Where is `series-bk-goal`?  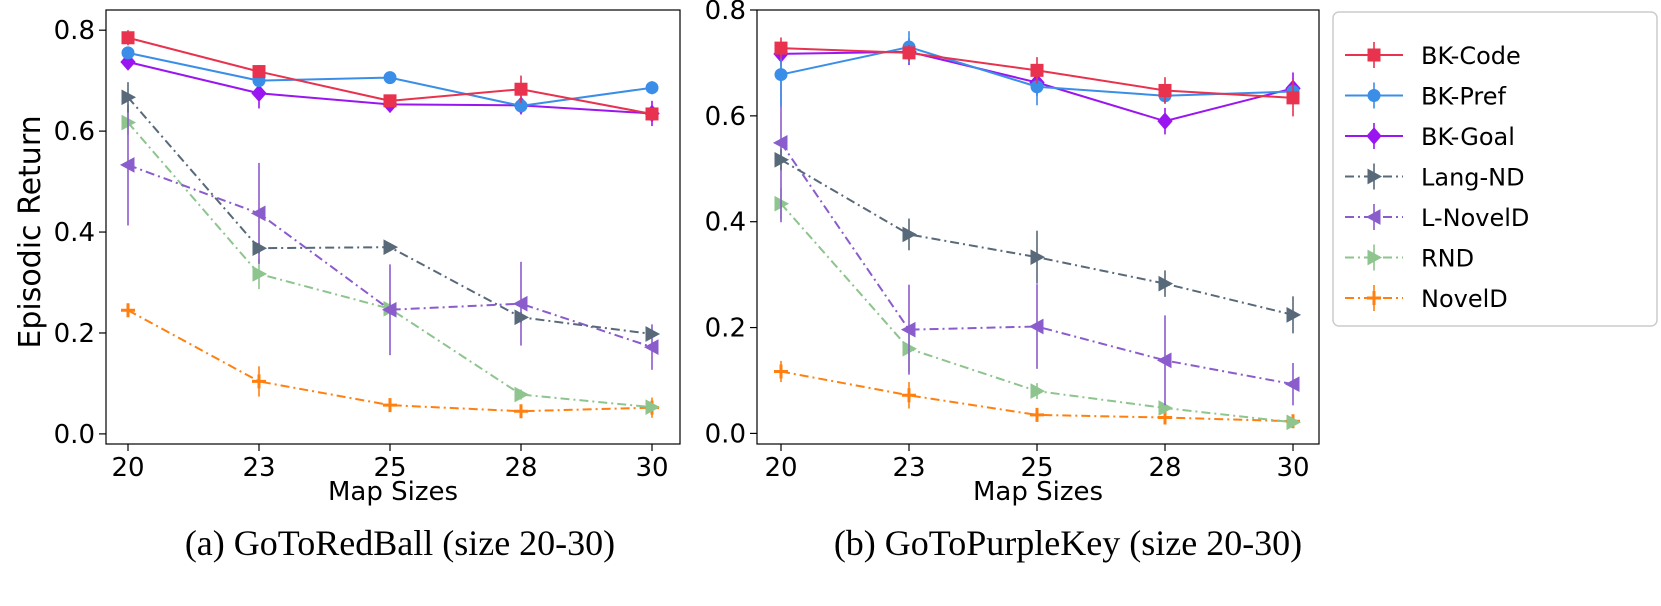 series-bk-goal is located at coordinates (390, 90).